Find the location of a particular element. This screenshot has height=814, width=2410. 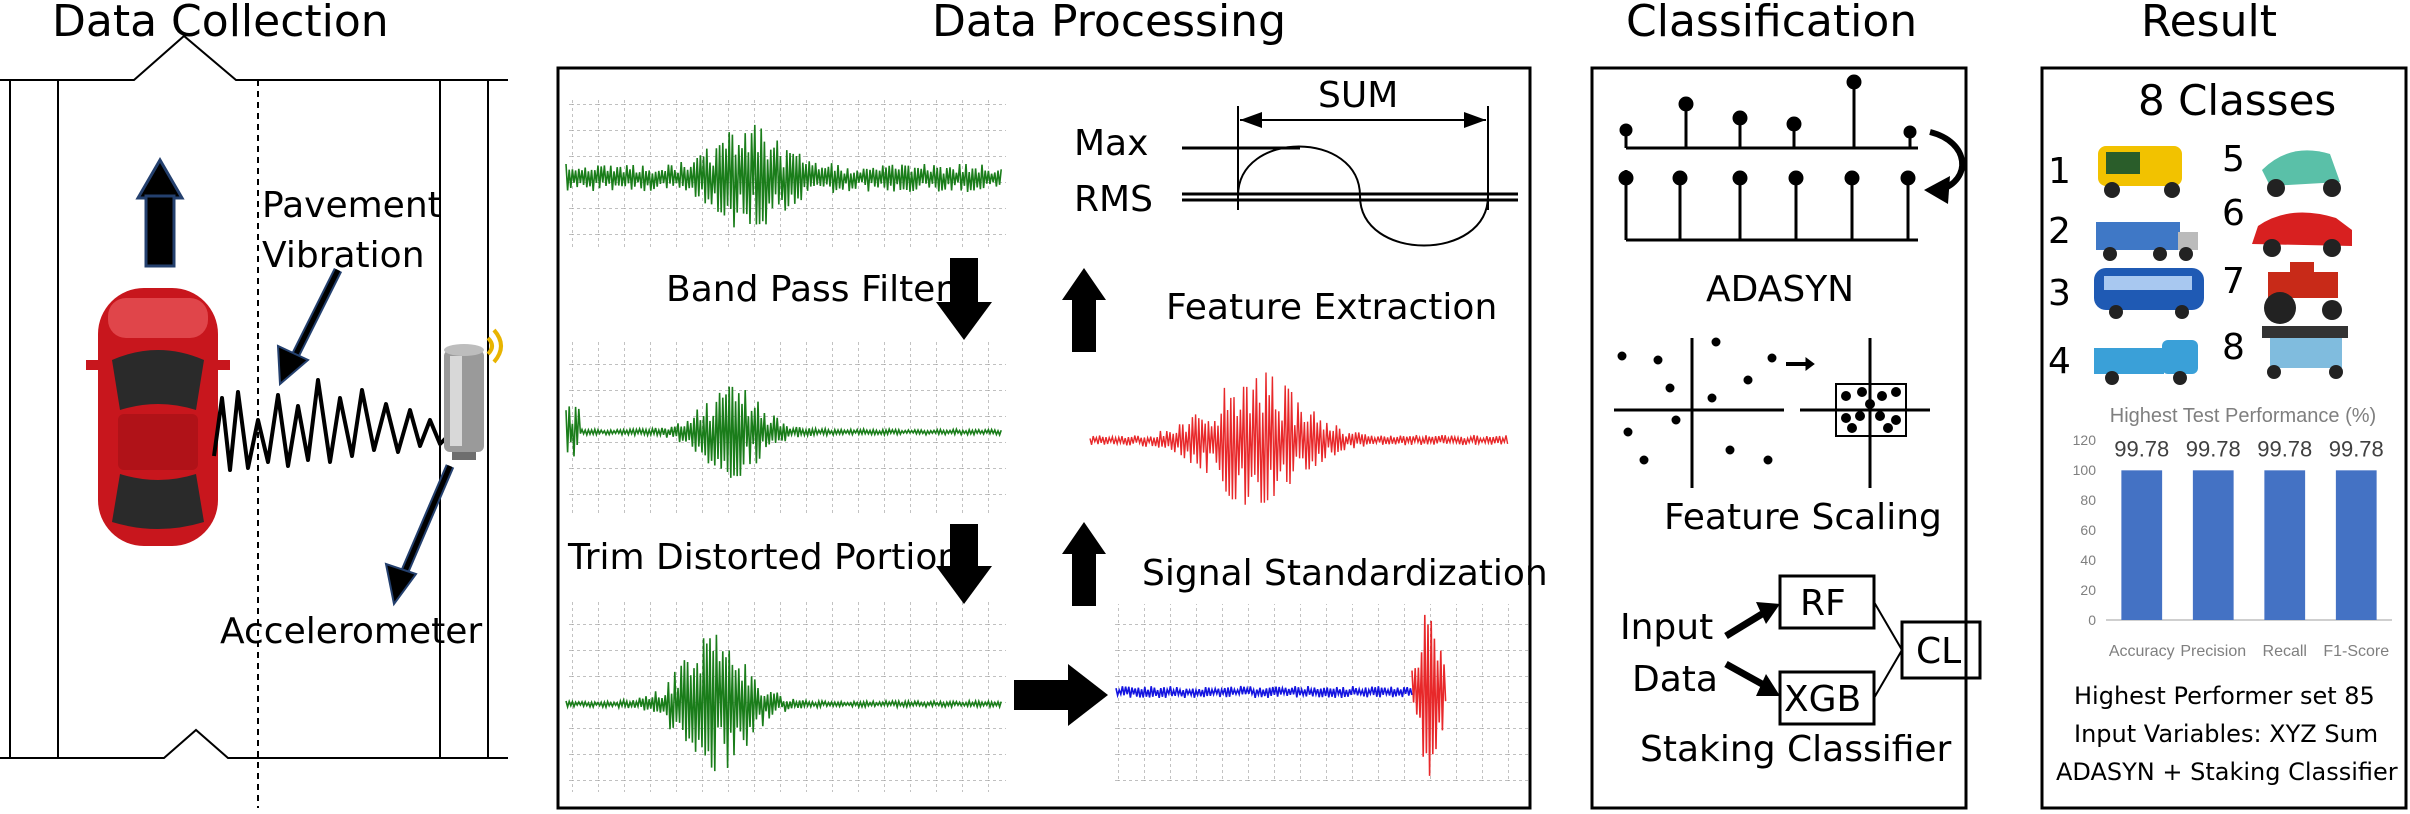

pavement-label: Pavement is located at coordinates (352, 205).